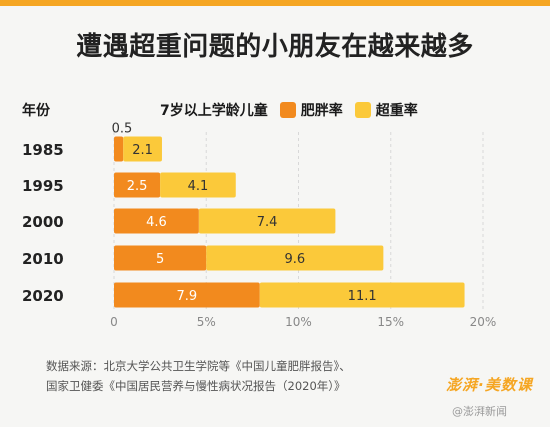 The image size is (550, 427). What do you see at coordinates (196, 386) in the screenshot?
I see `source-line-2: 国家卫健委《中国居民营养与慢性病状况报告（2020年）》` at bounding box center [196, 386].